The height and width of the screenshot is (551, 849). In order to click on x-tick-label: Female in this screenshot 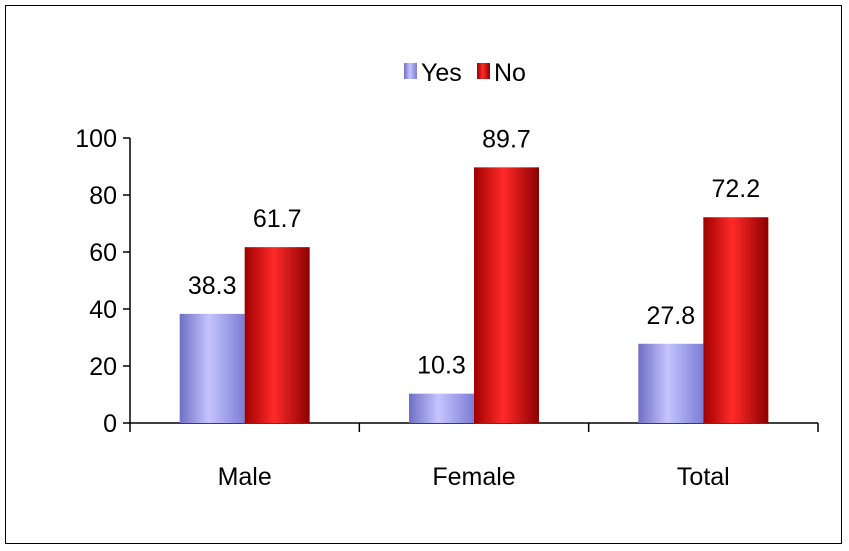, I will do `click(473, 477)`.